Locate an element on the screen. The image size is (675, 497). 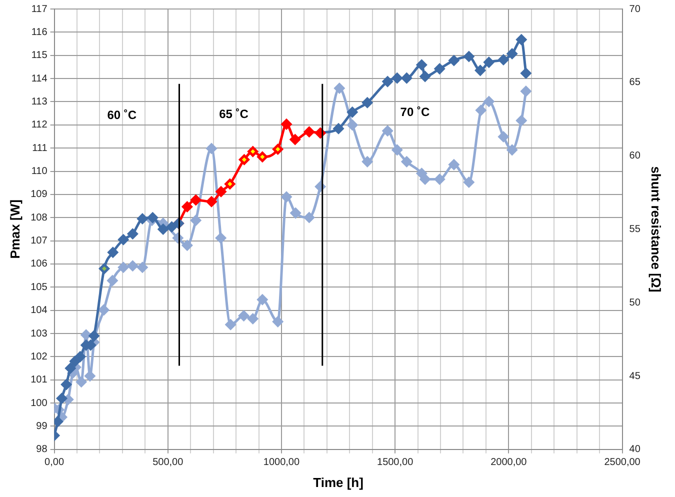
y-tick-label: 116 is located at coordinates (39, 32).